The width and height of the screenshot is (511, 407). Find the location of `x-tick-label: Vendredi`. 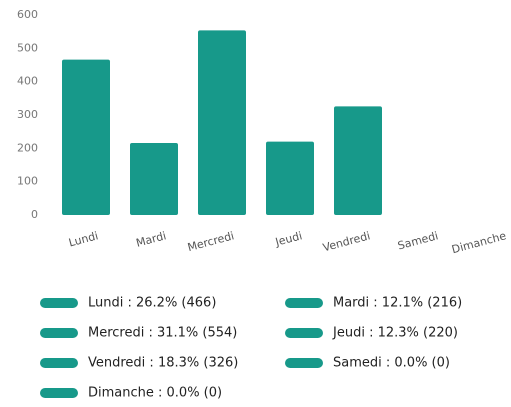

x-tick-label: Vendredi is located at coordinates (346, 241).